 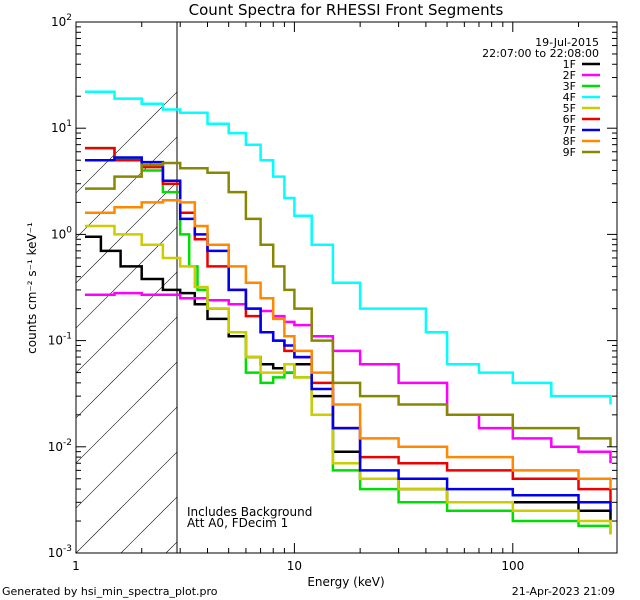 I want to click on x-tick-label: 1, so click(x=76, y=566).